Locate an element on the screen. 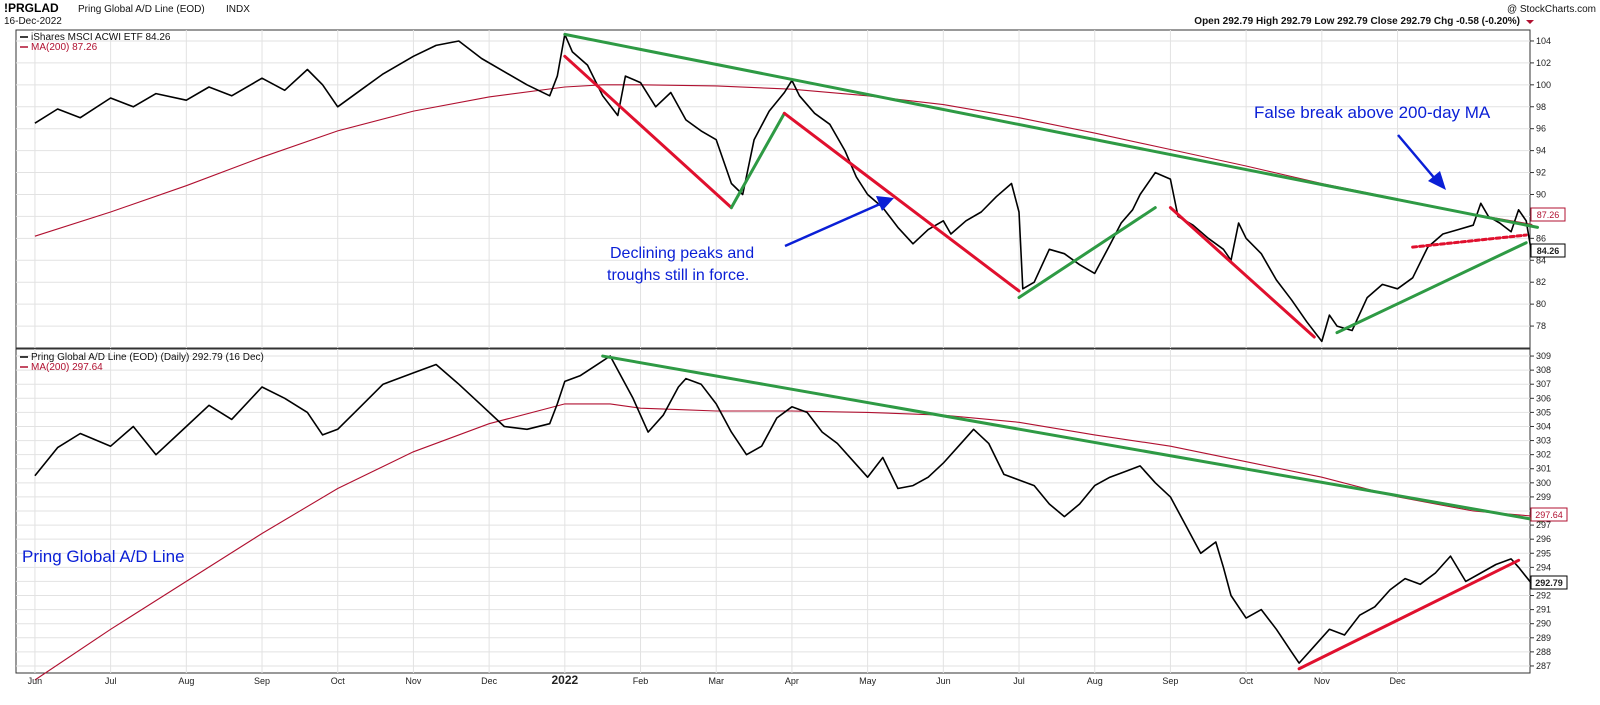  y-tick-label: 302 is located at coordinates (1543, 455).